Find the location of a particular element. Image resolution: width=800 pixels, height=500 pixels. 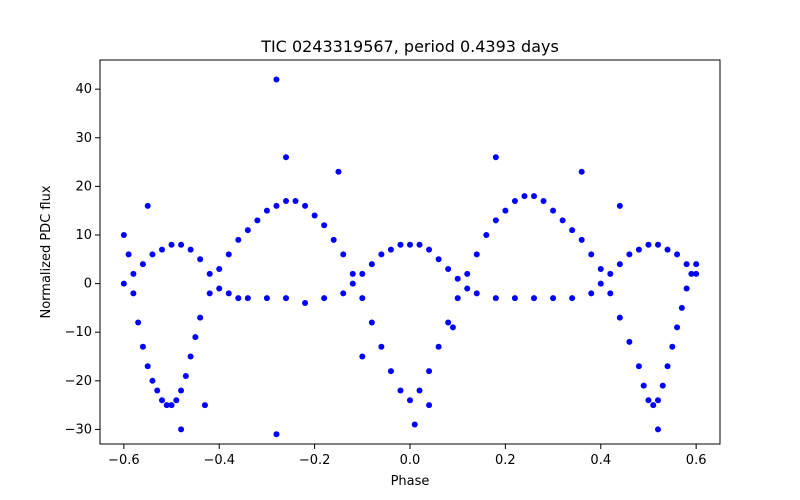

y-tick-label: 40 is located at coordinates (83, 89).